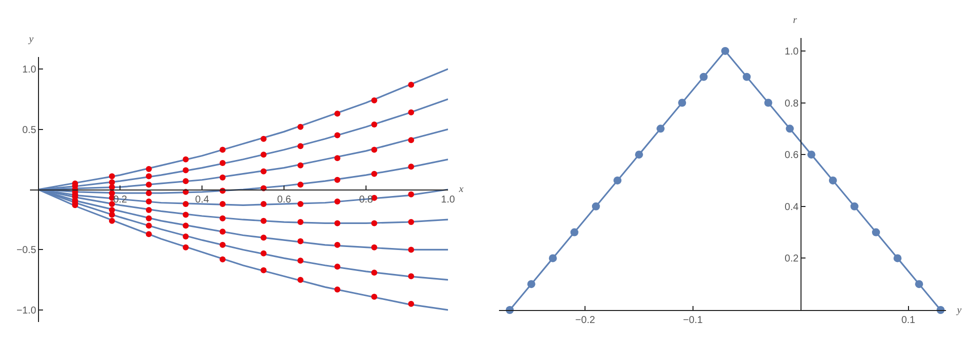 This screenshot has height=339, width=975. I want to click on y-tick-label: 0.4, so click(792, 207).